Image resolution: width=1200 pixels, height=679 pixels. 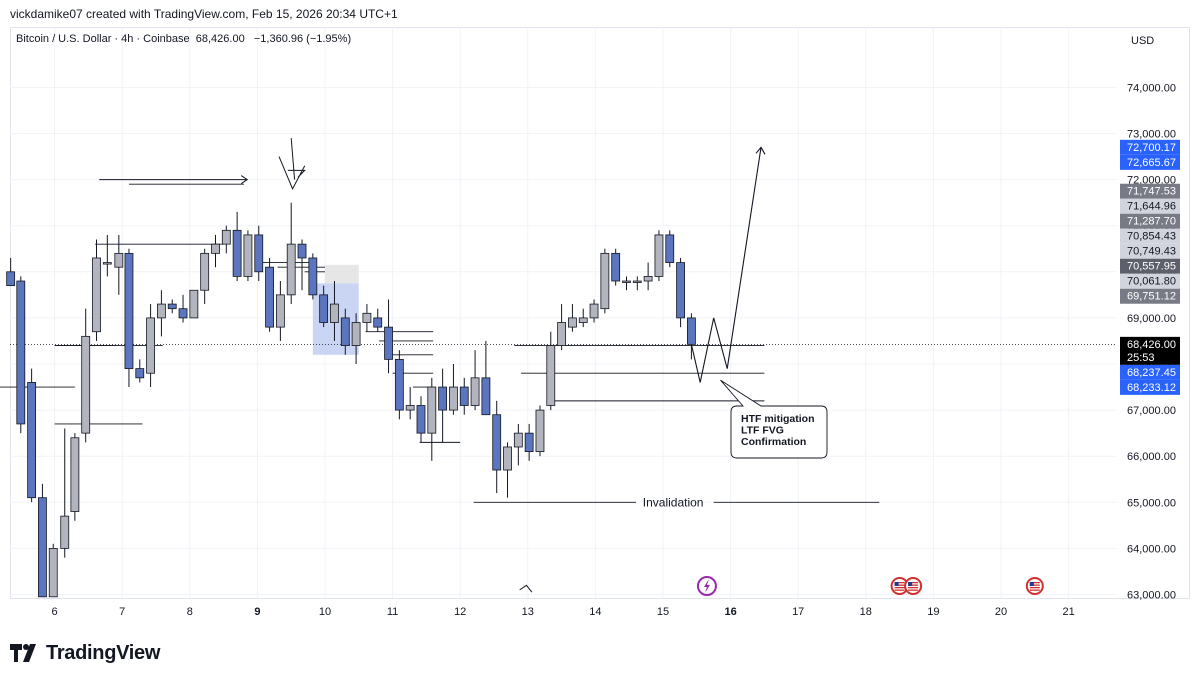 What do you see at coordinates (85, 653) in the screenshot?
I see `footer-brand: TradingView` at bounding box center [85, 653].